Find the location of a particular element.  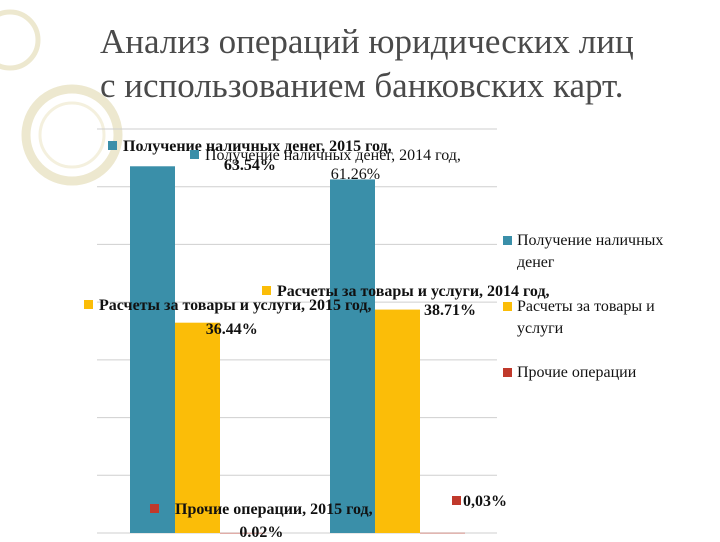

legend-label-other: Прочие операции is located at coordinates (577, 372).